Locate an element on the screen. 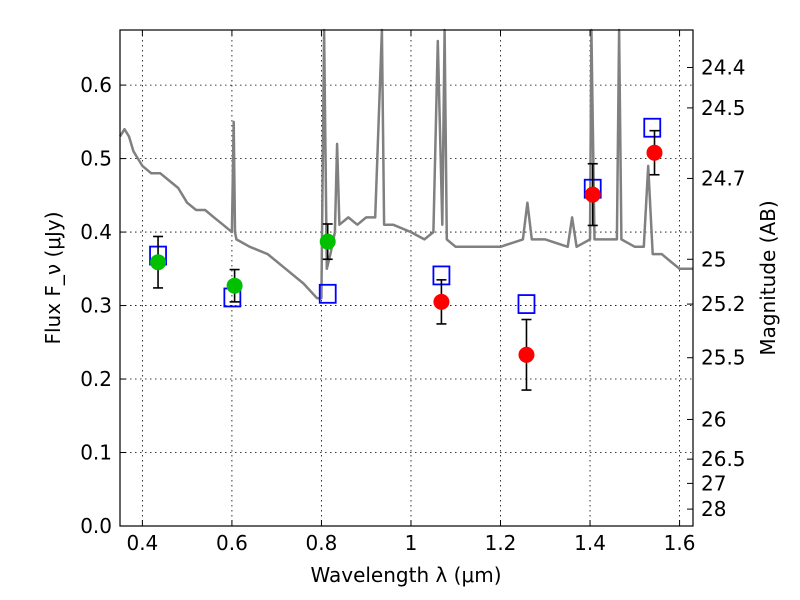 Image resolution: width=800 pixels, height=600 pixels. magnitude-tick-label: 26 is located at coordinates (713, 419).